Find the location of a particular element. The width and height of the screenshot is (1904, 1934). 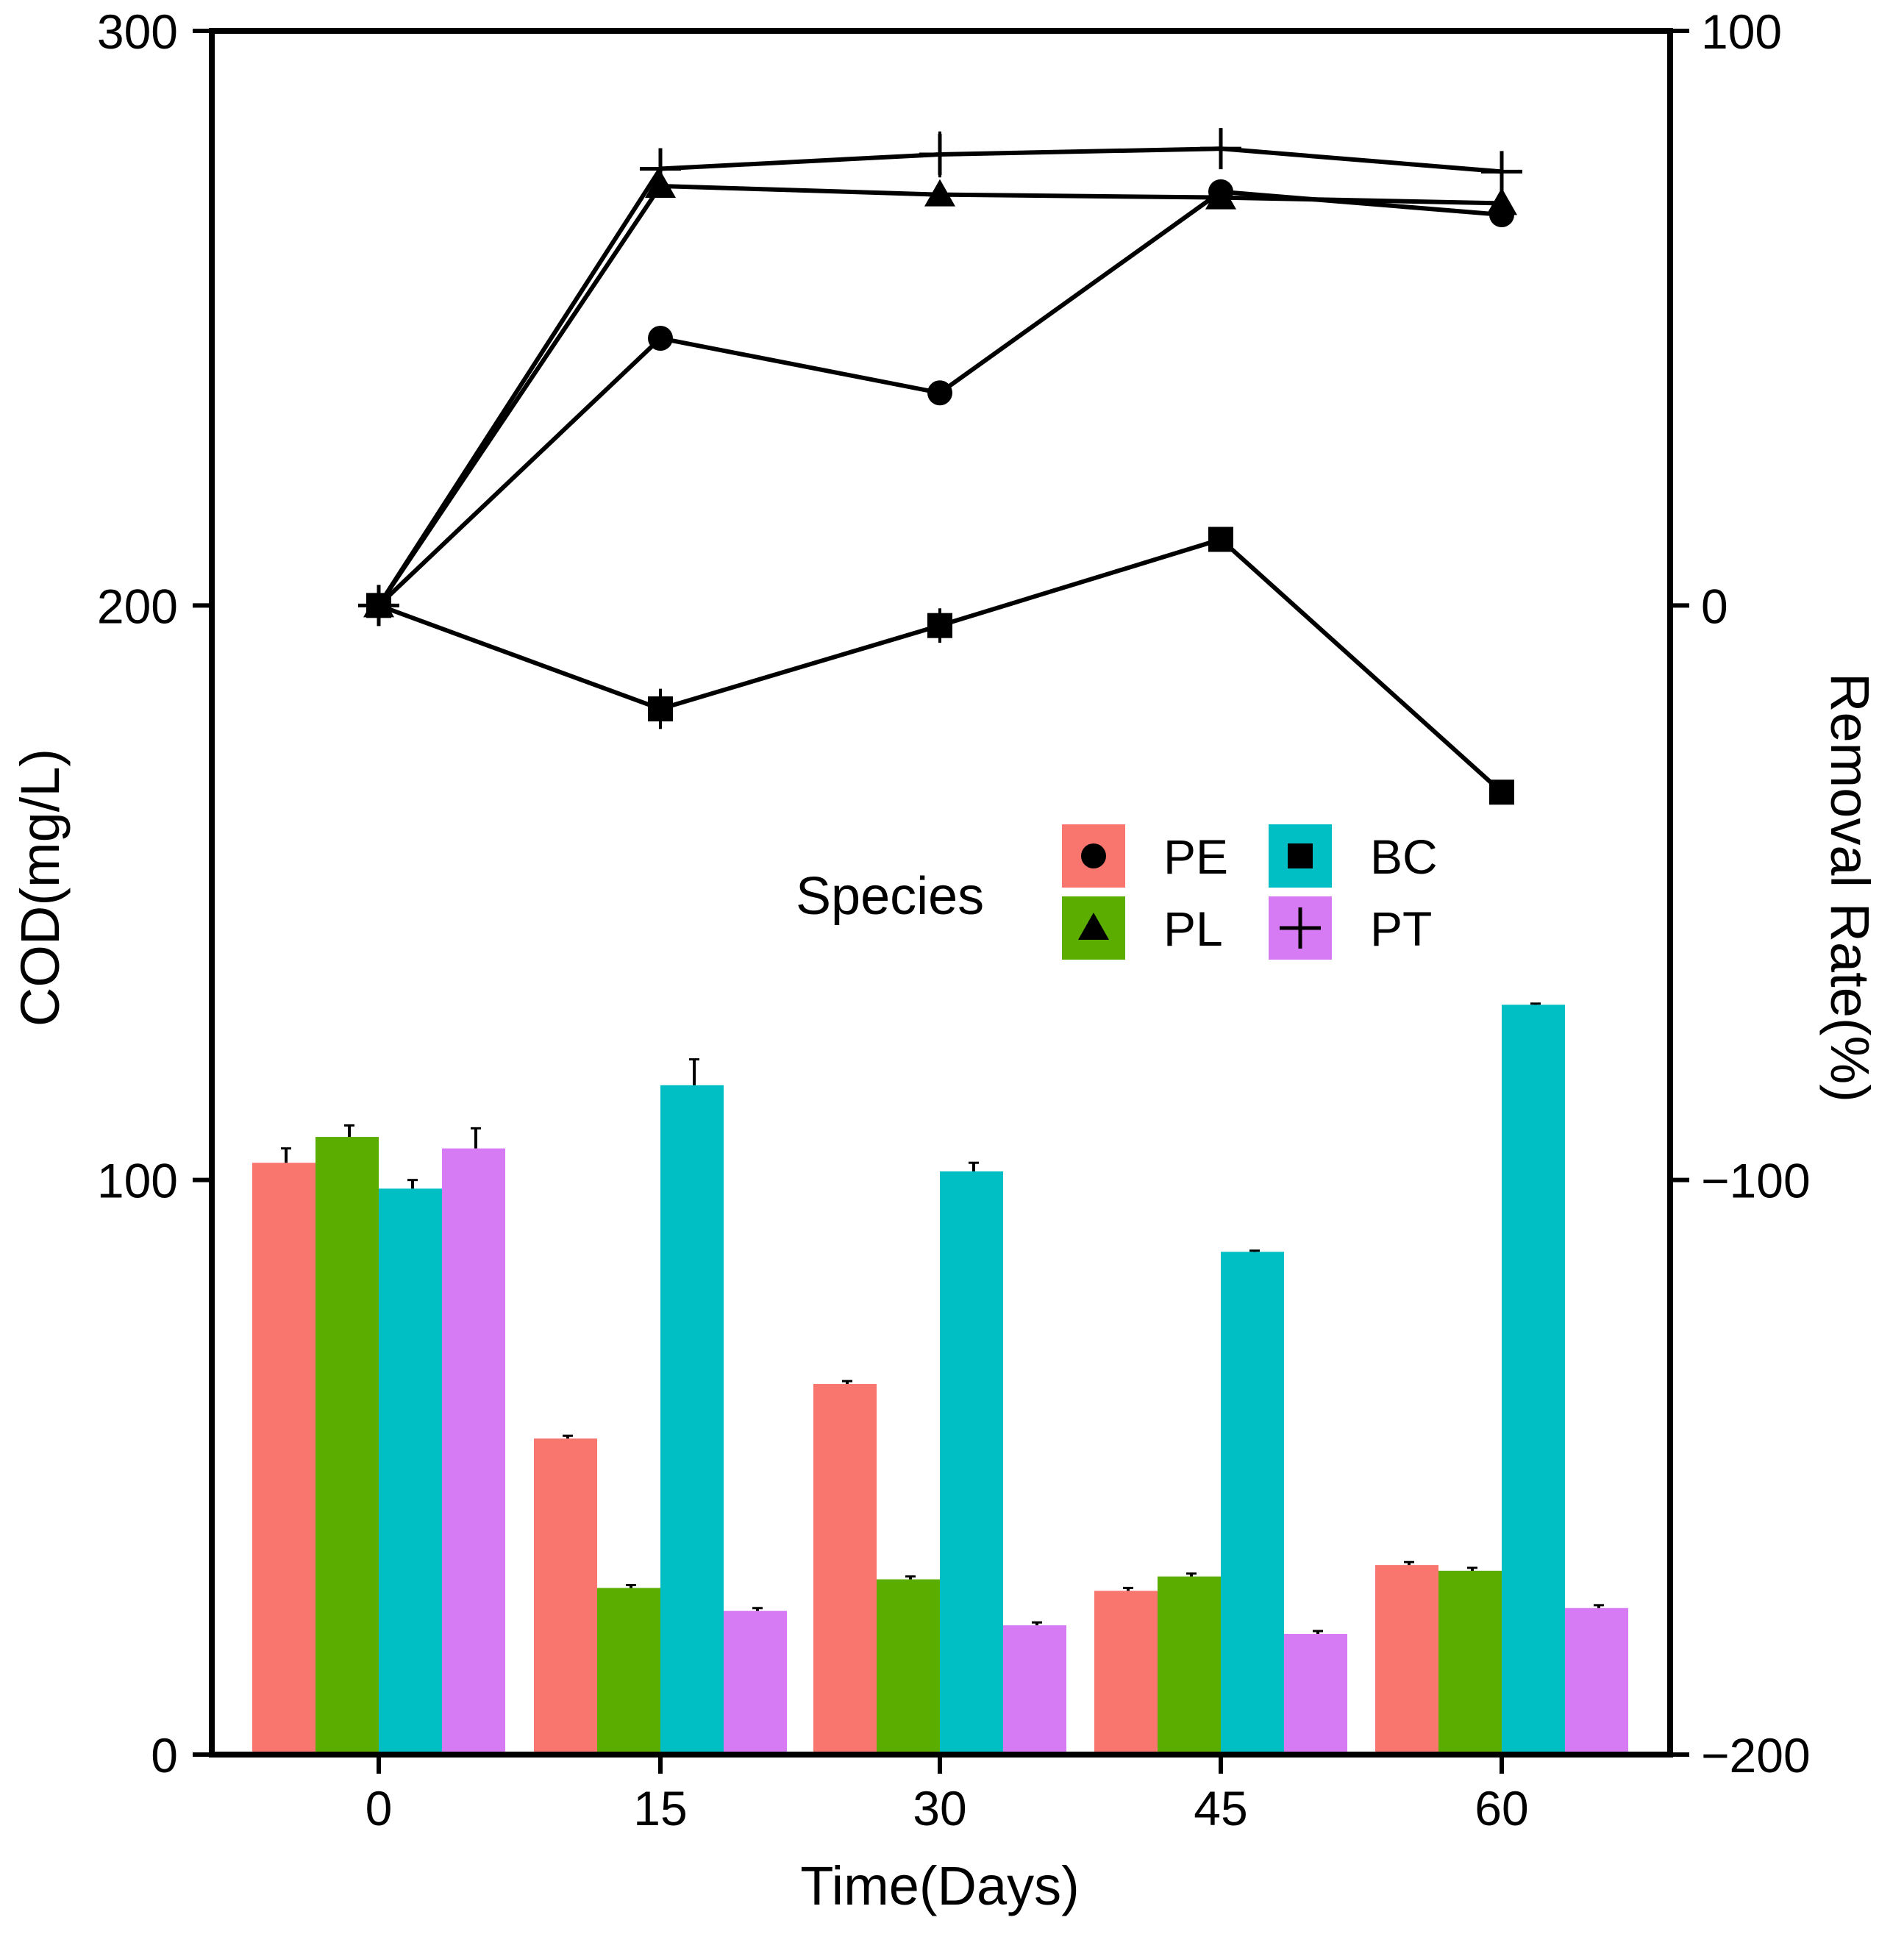

legend-label-bc: BC is located at coordinates (1404, 856).